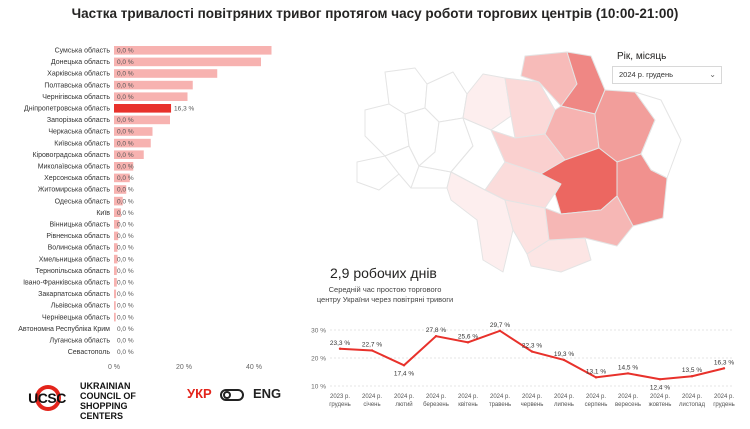  Describe the element at coordinates (102, 416) in the screenshot. I see `logo-line3: CENTERS` at that location.